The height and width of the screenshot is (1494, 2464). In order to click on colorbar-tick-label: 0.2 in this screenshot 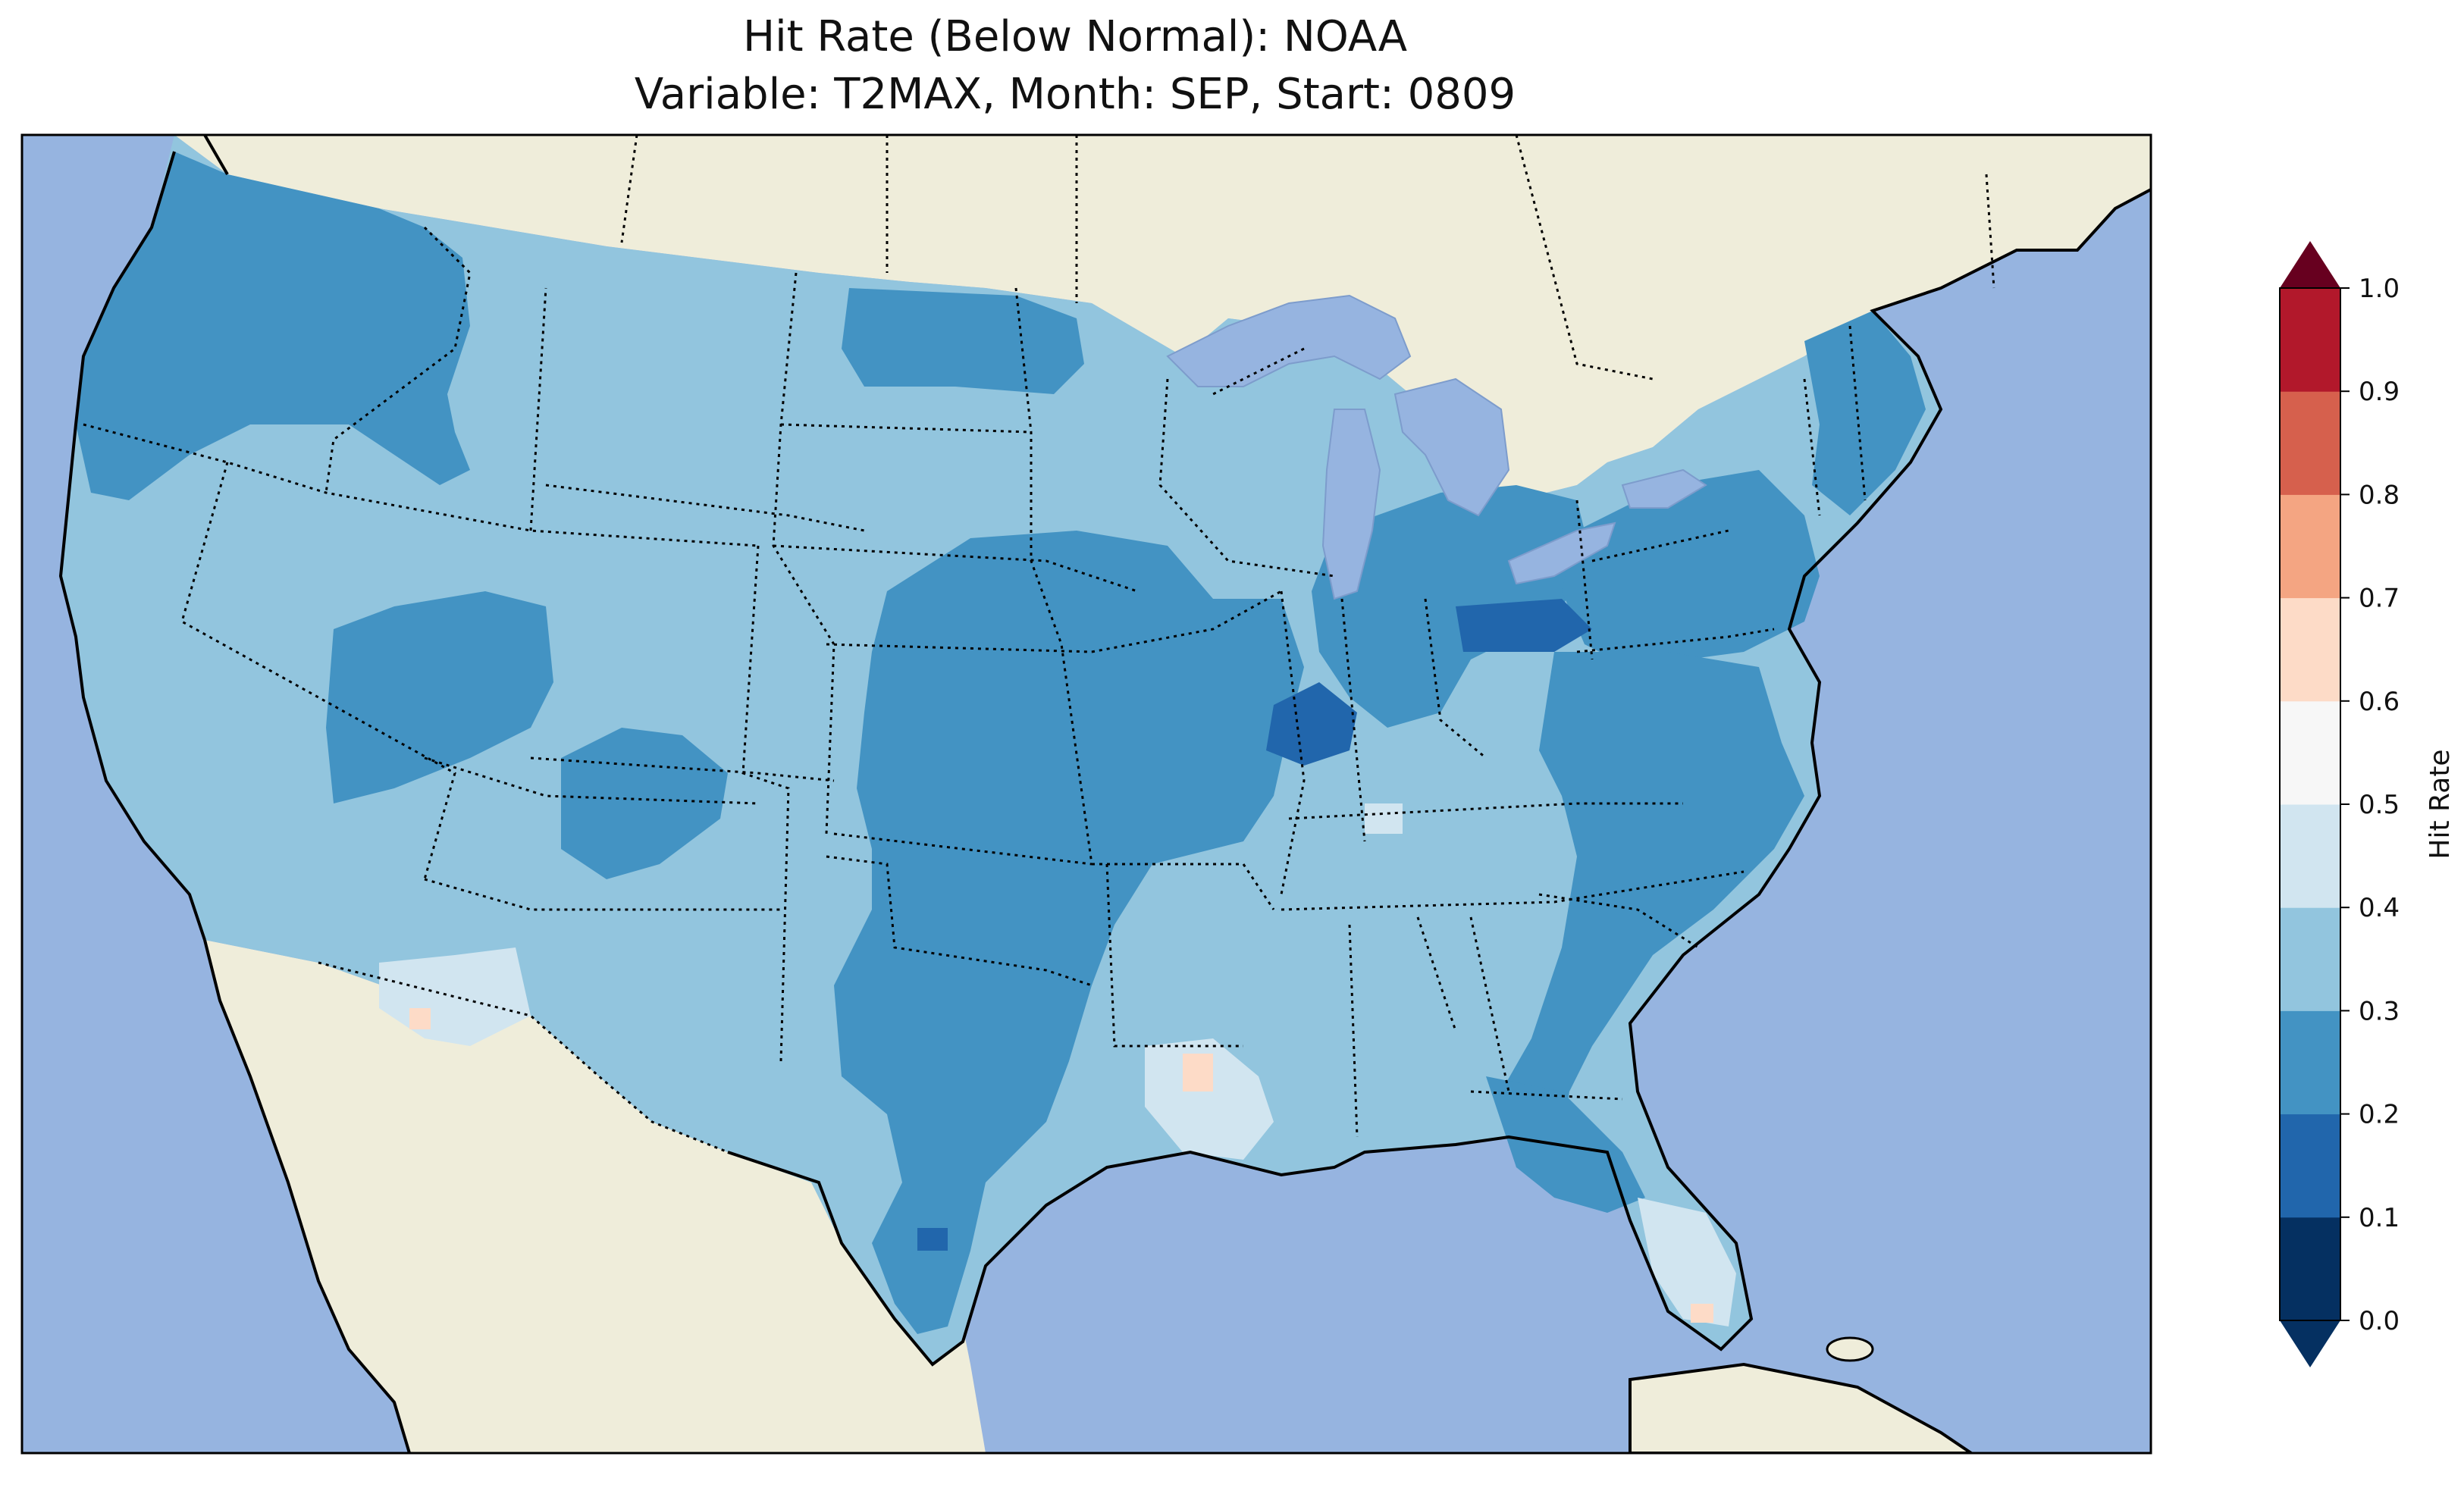, I will do `click(2380, 1115)`.